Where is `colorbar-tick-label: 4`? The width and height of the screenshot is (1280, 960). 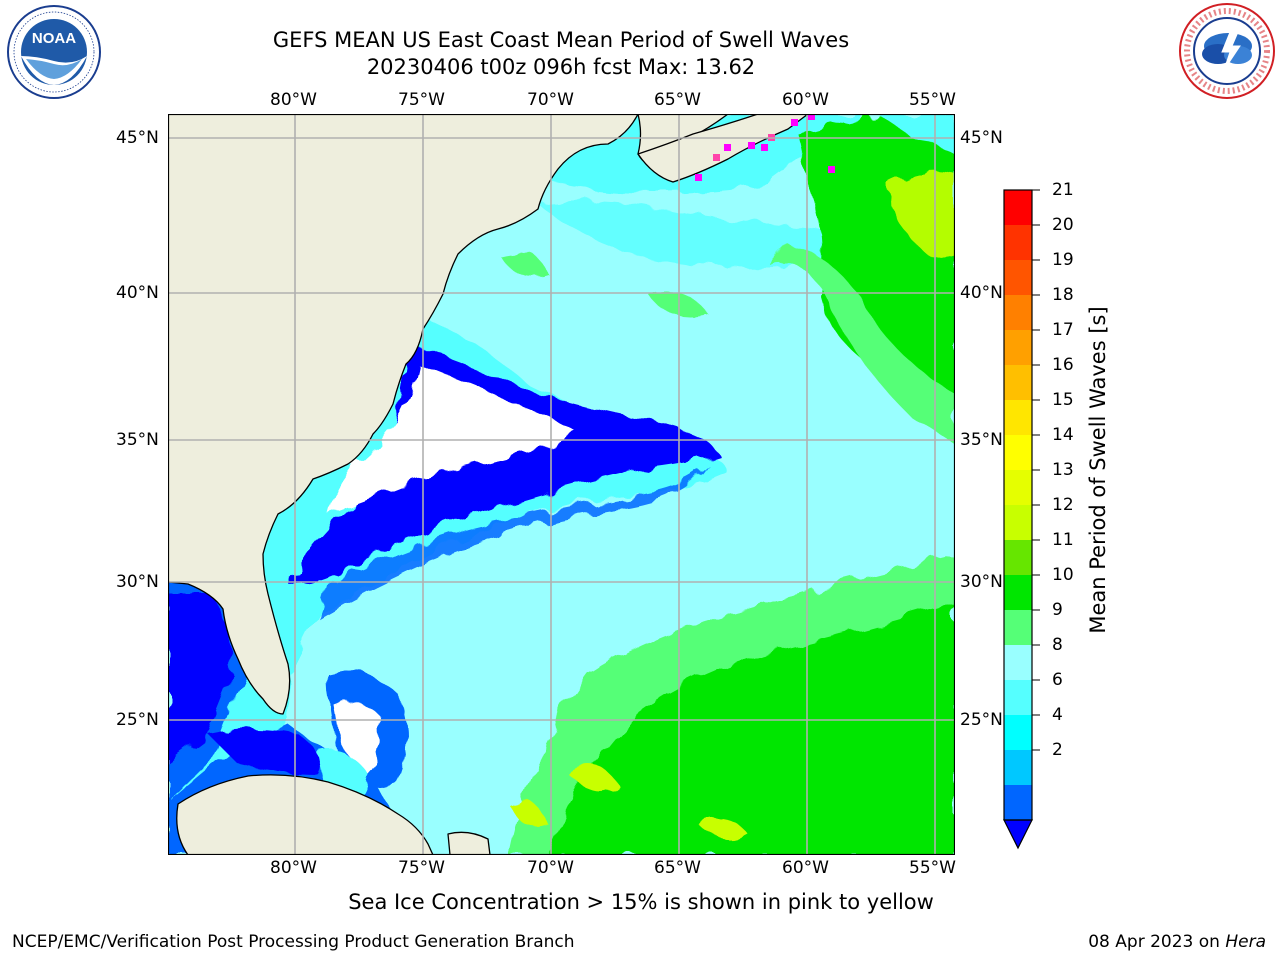 colorbar-tick-label: 4 is located at coordinates (1057, 715).